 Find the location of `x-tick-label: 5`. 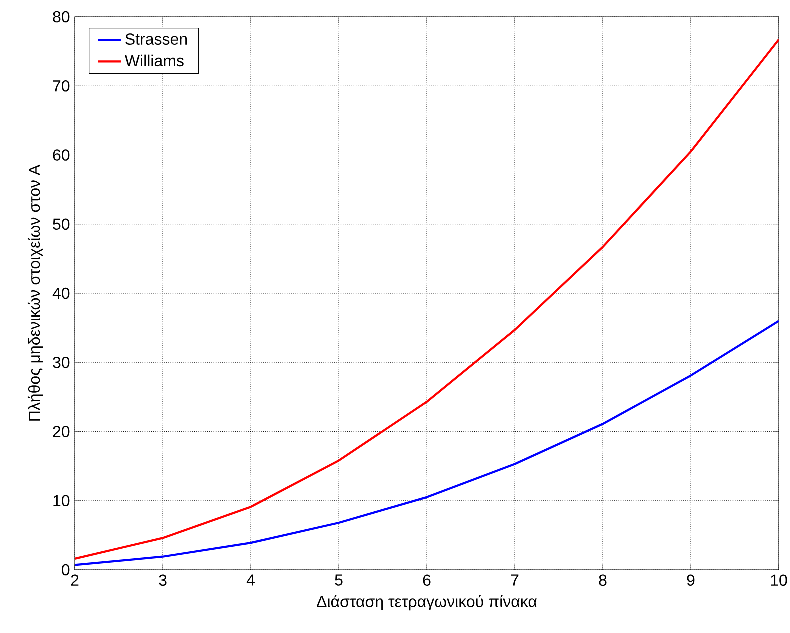

x-tick-label: 5 is located at coordinates (339, 580).